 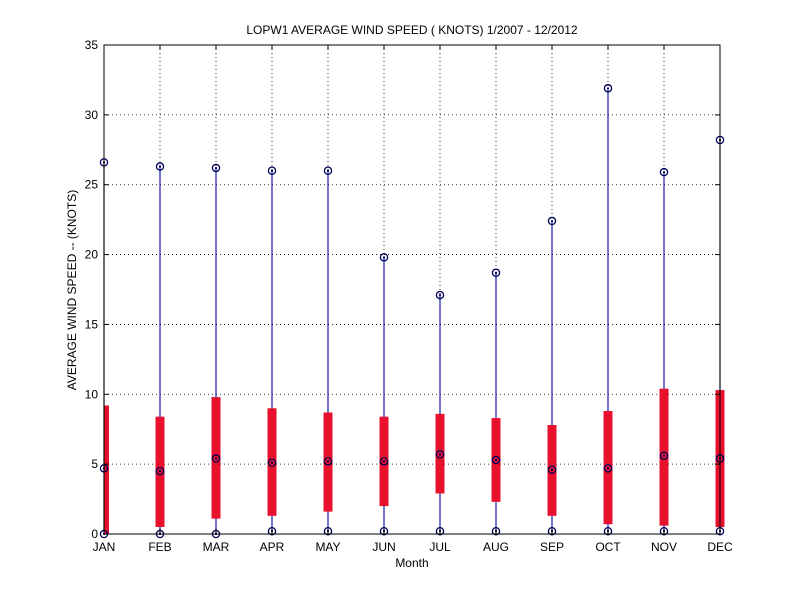 I want to click on x-tick-label: OCT, so click(x=608, y=547).